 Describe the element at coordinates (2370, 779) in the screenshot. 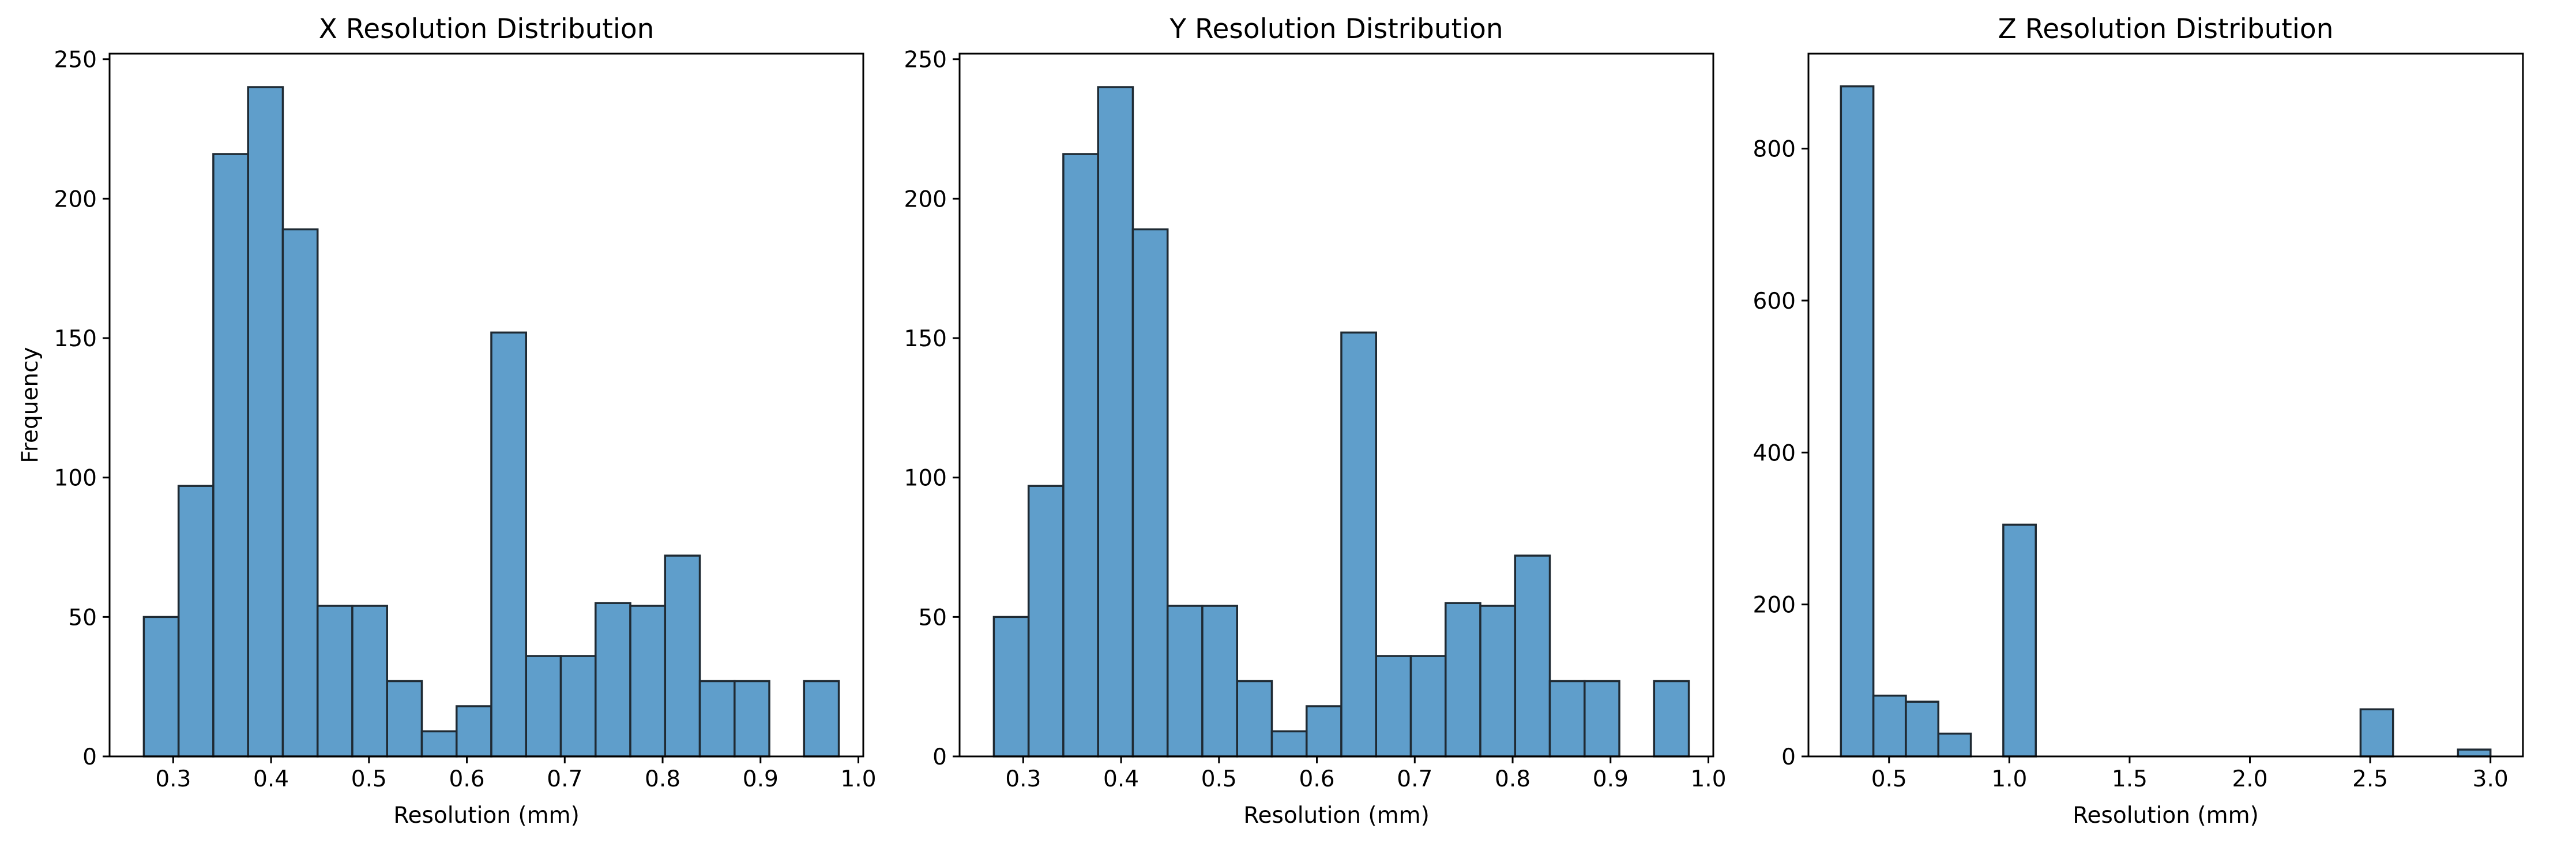

I see `x-tick-label: 2.5` at that location.